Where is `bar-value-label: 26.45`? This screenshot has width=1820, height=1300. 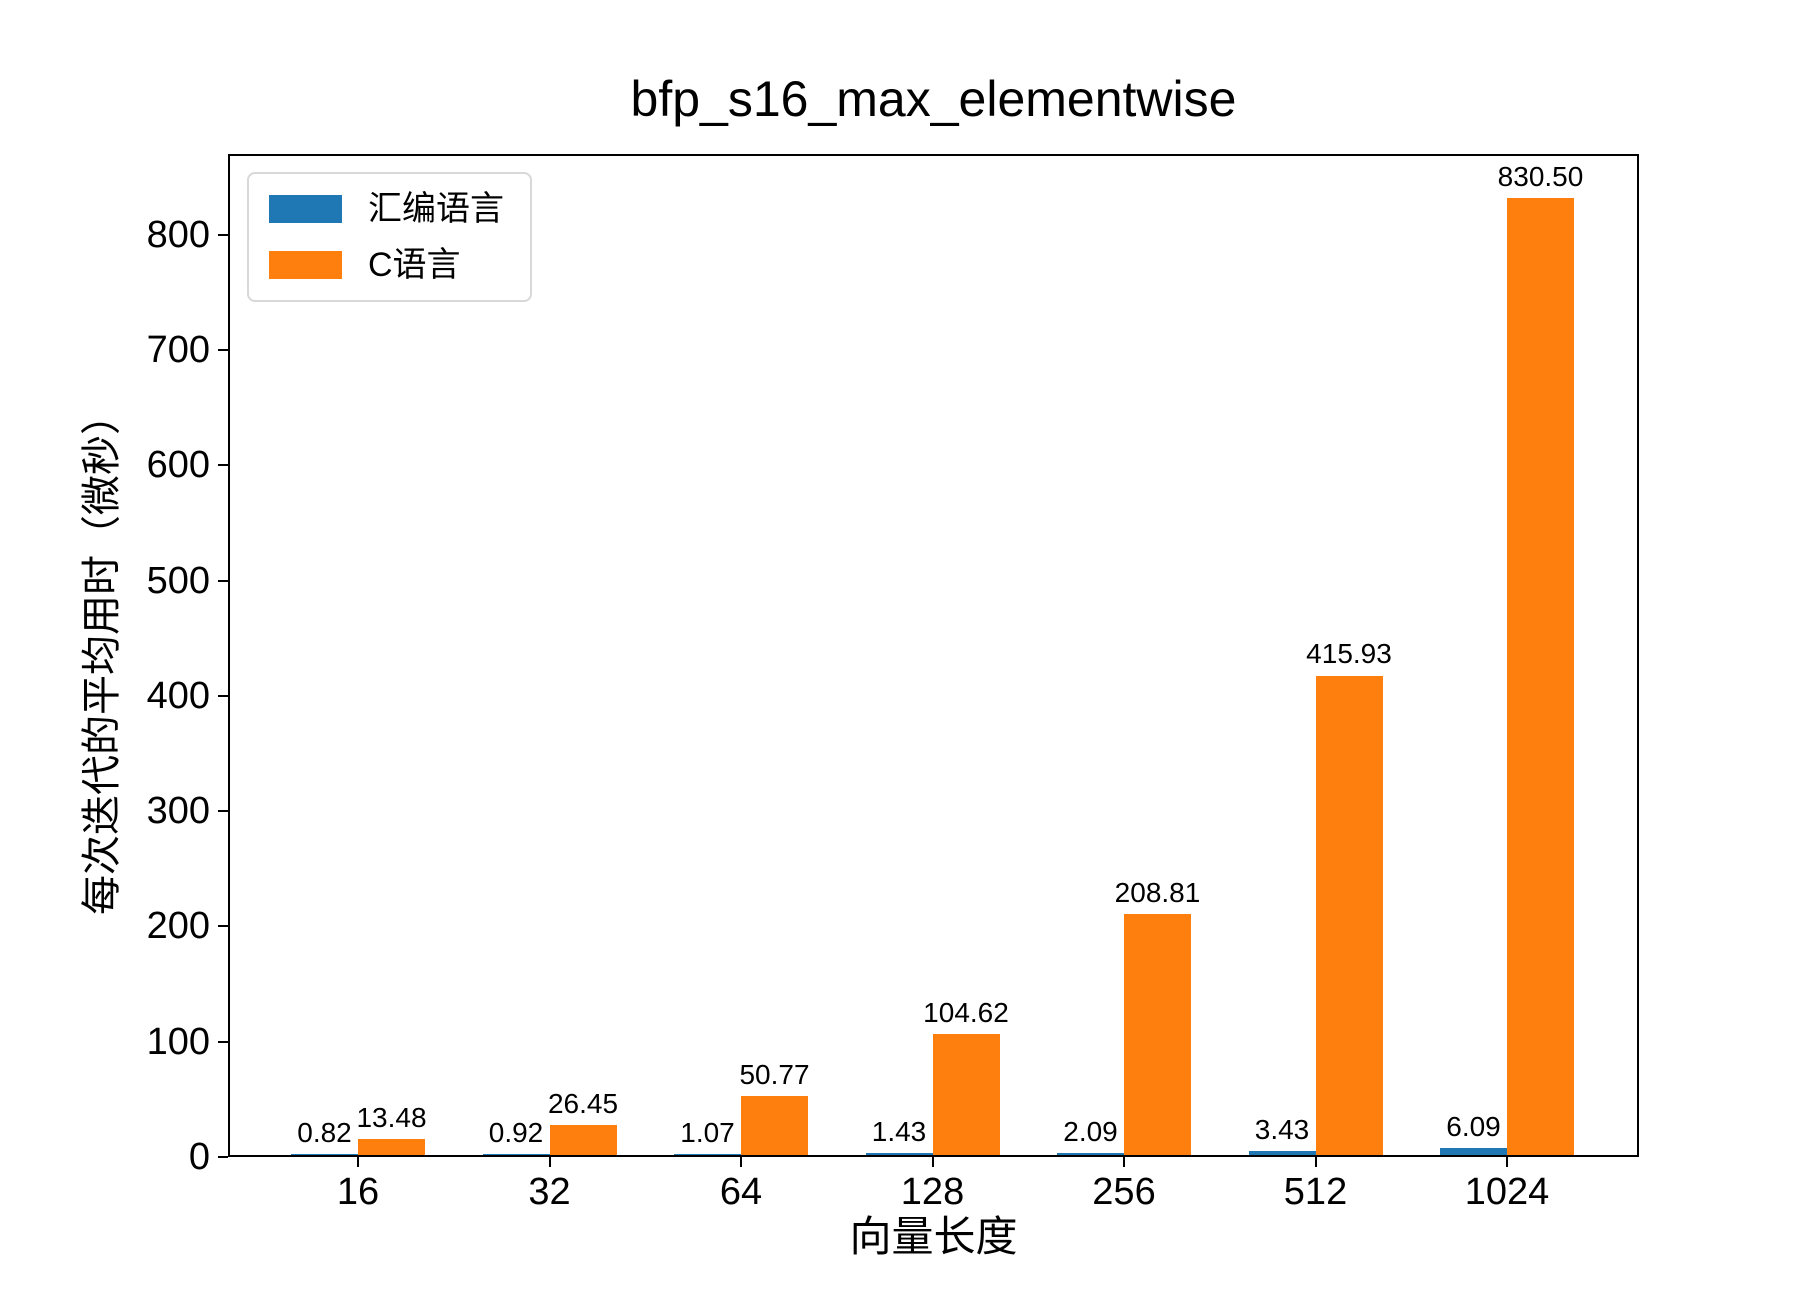
bar-value-label: 26.45 is located at coordinates (583, 1103).